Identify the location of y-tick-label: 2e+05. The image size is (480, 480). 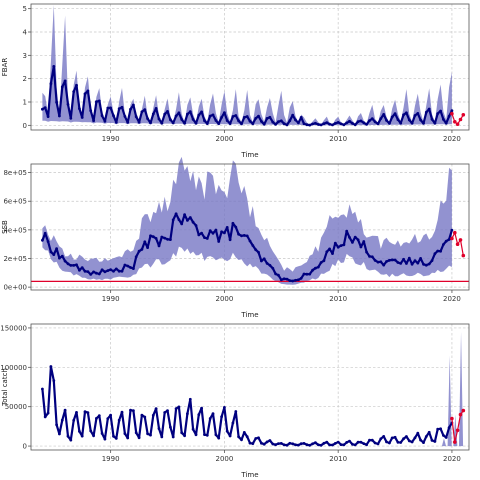
(15, 259).